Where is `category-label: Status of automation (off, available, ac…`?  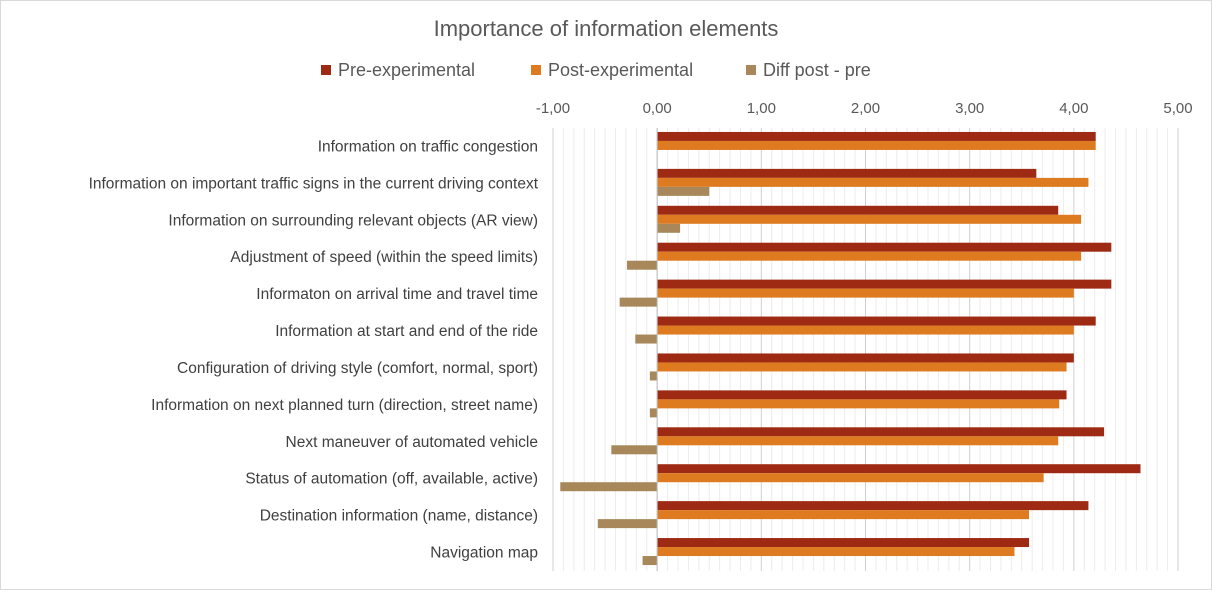 category-label: Status of automation (off, available, ac… is located at coordinates (391, 479).